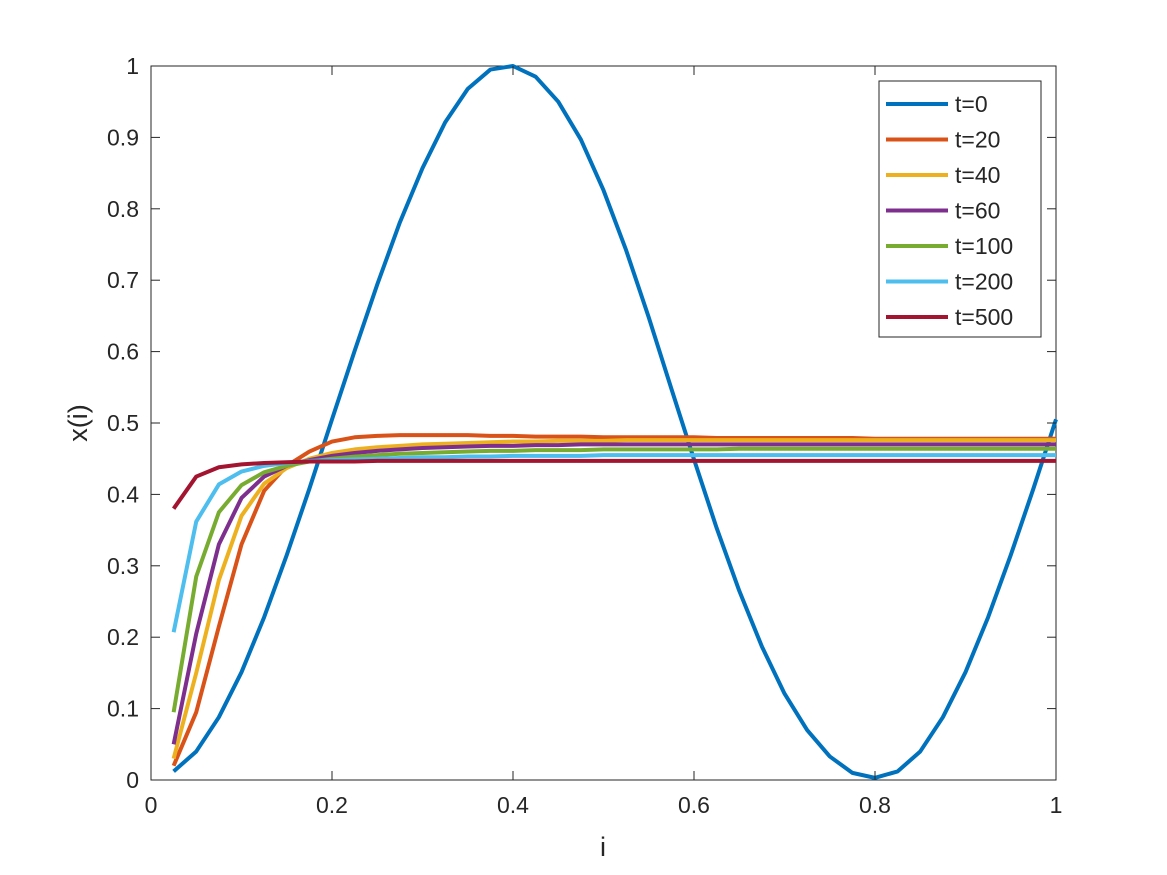 This screenshot has height=875, width=1167. What do you see at coordinates (132, 66) in the screenshot?
I see `y-tick-label: 1` at bounding box center [132, 66].